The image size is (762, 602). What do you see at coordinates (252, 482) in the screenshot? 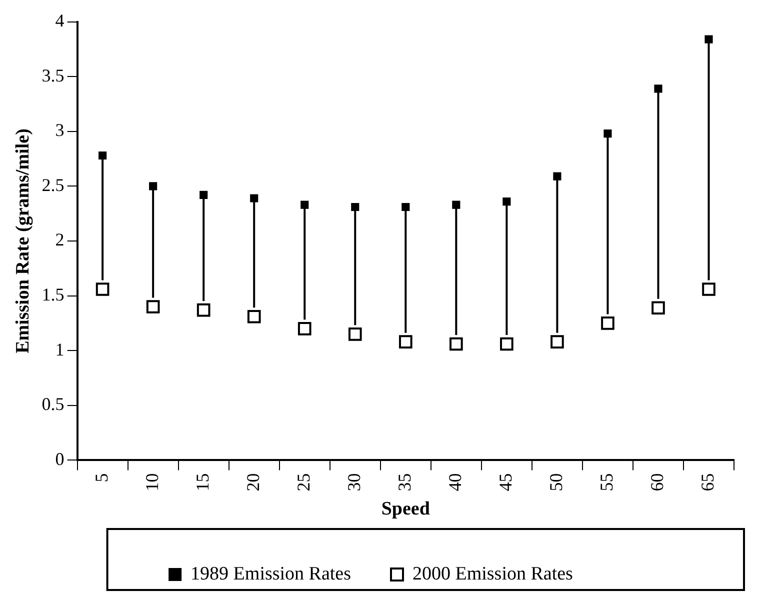
I see `x-tick-label: 20` at bounding box center [252, 482].